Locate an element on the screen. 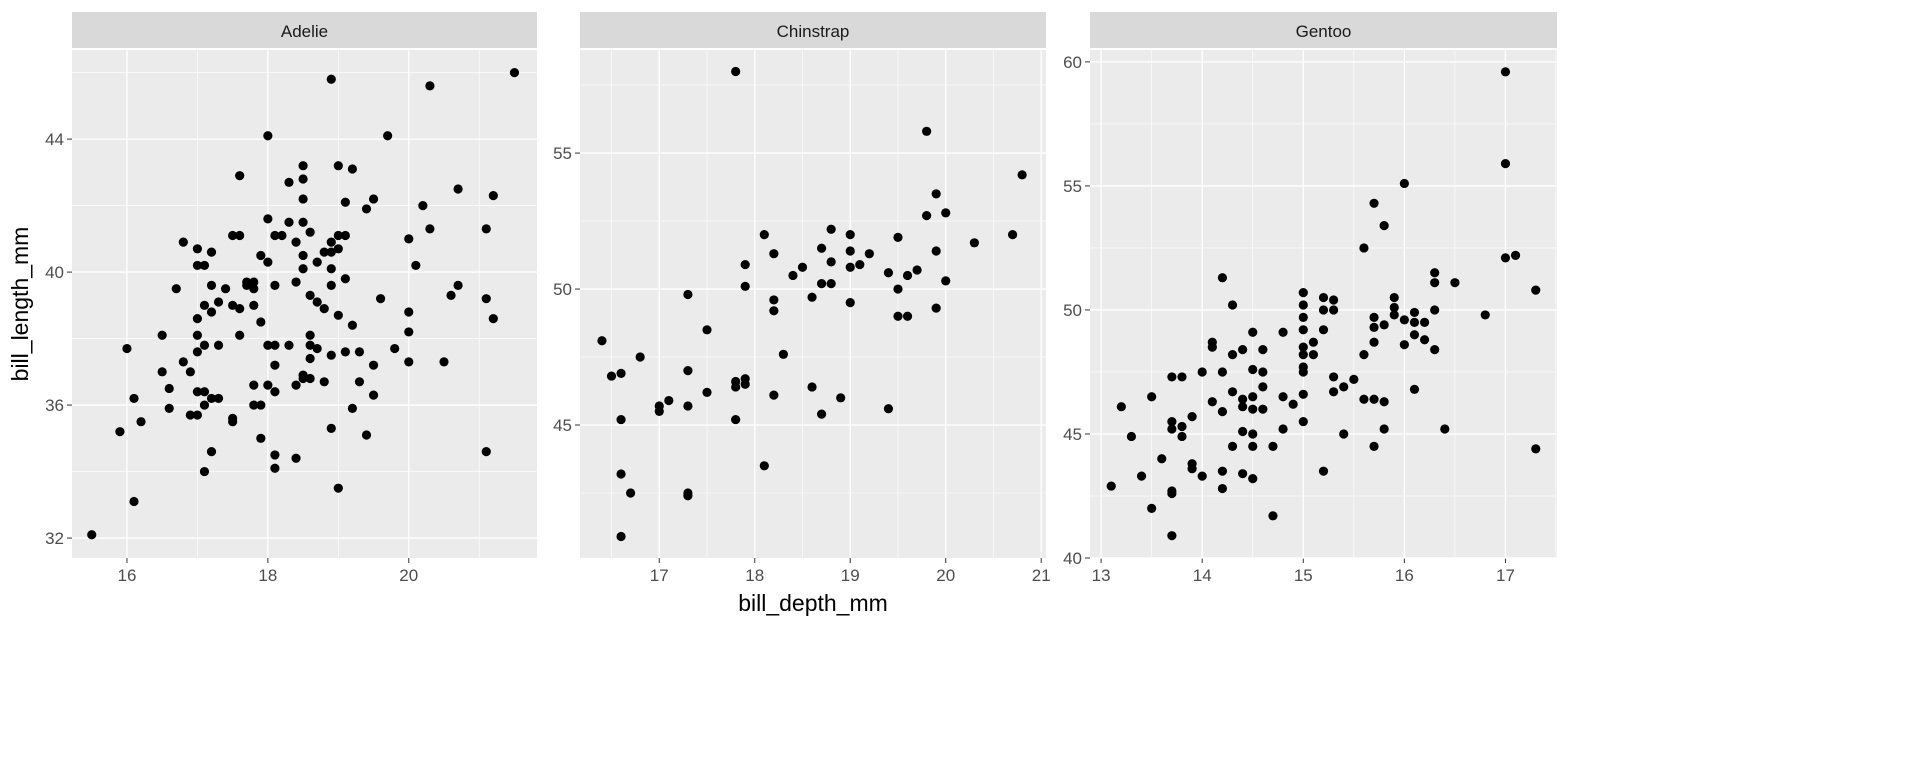 Image resolution: width=1920 pixels, height=768 pixels. facet-strip-label: Chinstrap is located at coordinates (813, 31).